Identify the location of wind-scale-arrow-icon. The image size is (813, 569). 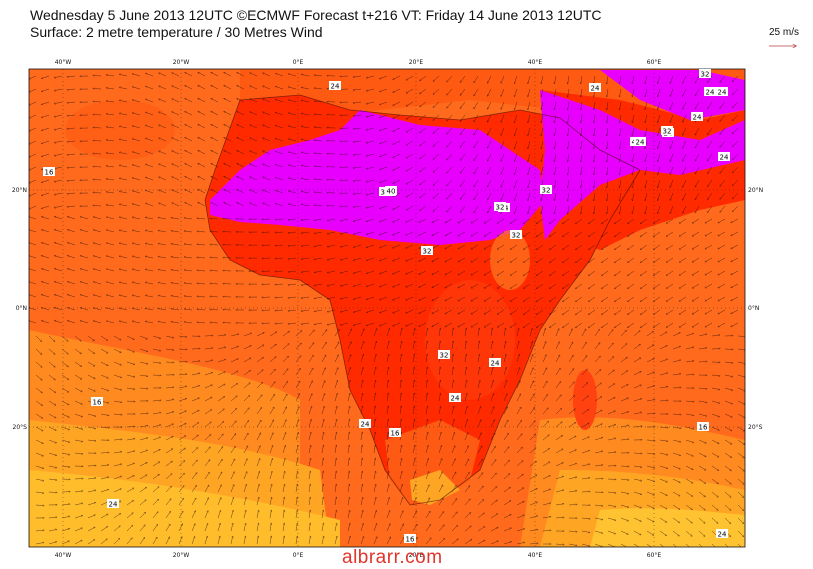
(784, 46).